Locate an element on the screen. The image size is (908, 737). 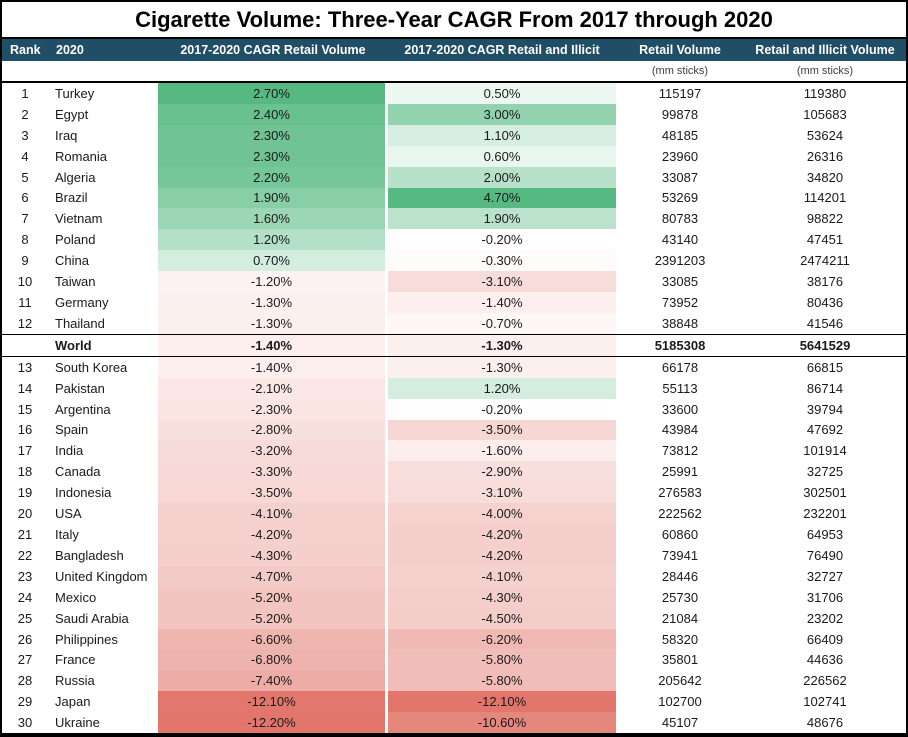
retail-volume-cell: 23960 is located at coordinates (680, 156).